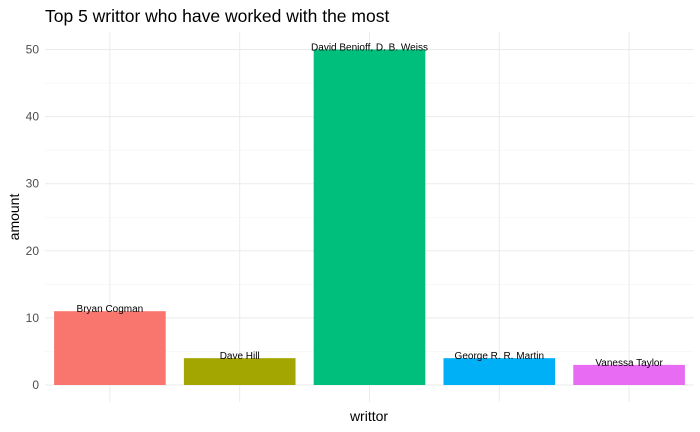 The width and height of the screenshot is (700, 432). Describe the element at coordinates (110, 309) in the screenshot. I see `bar-data-label: Bryan Cogman` at that location.